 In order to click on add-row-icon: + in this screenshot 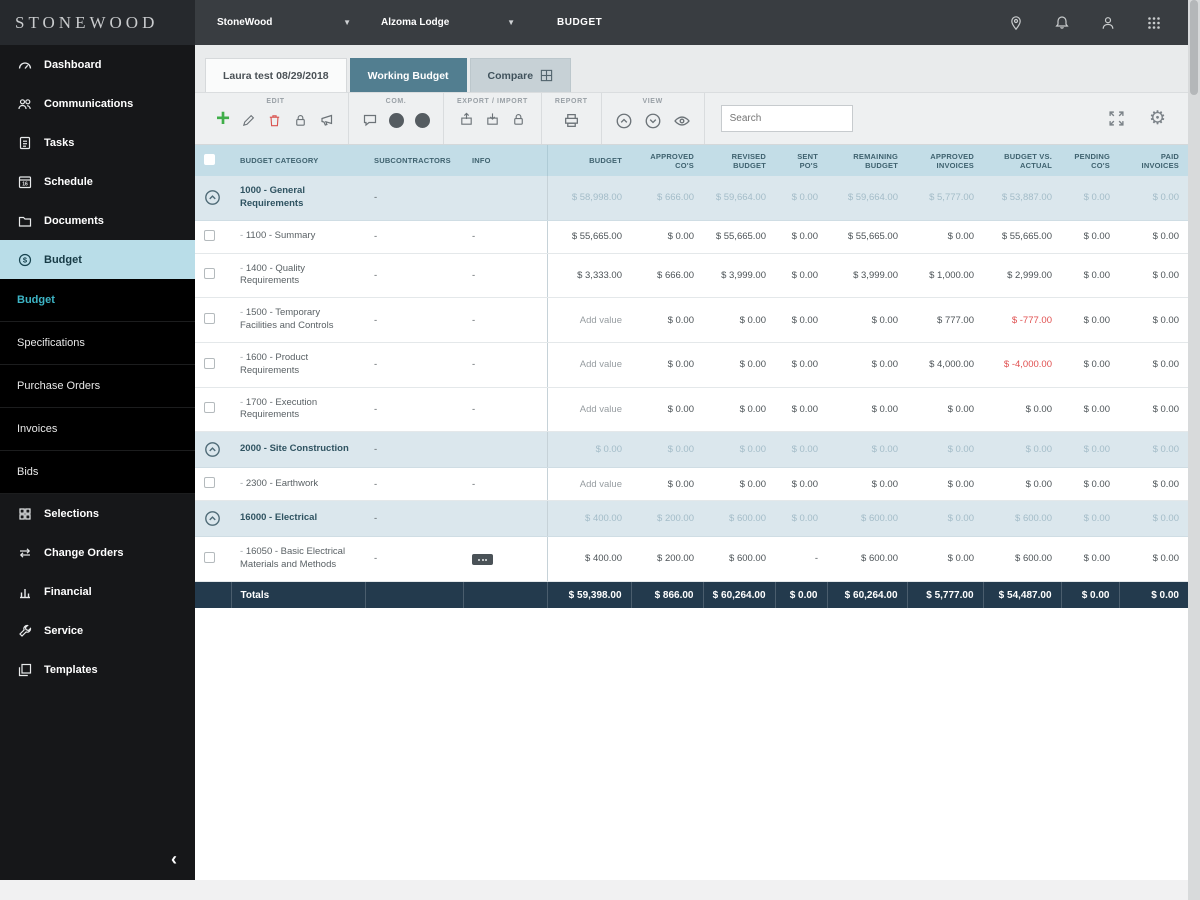, I will do `click(223, 118)`.